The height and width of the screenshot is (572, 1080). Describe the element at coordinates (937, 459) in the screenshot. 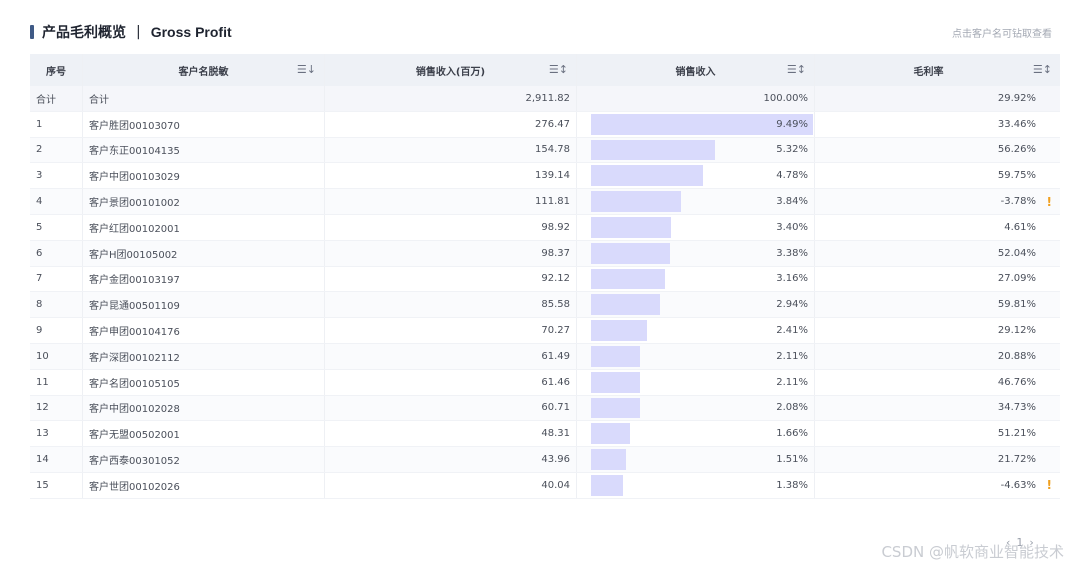

I see `margin-cell: 21.72%` at that location.